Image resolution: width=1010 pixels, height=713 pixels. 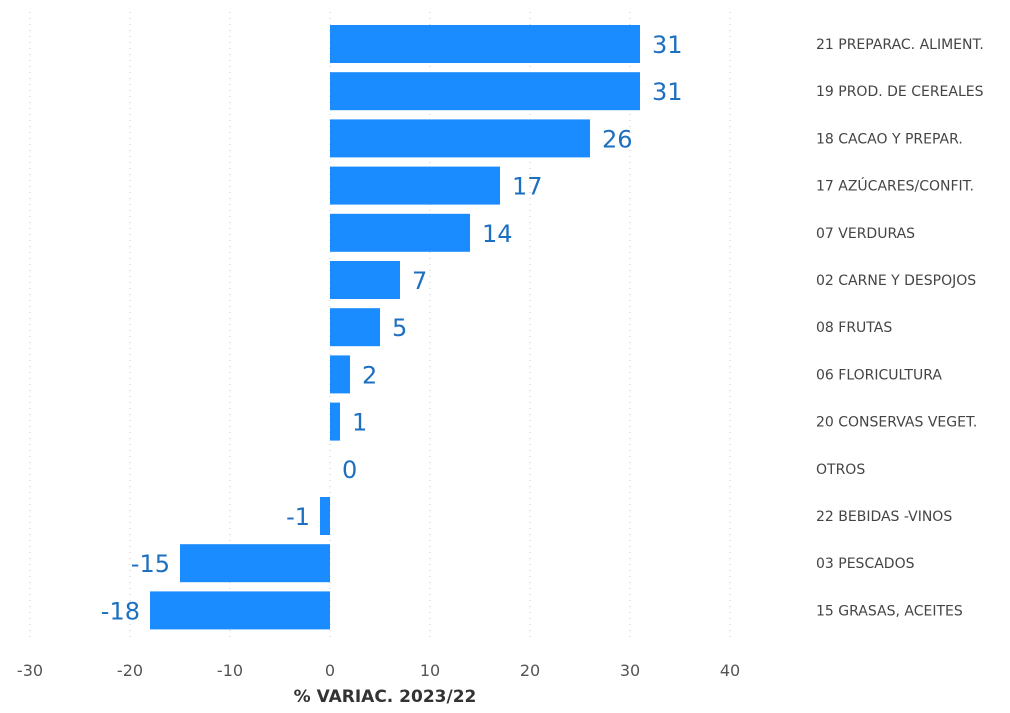 What do you see at coordinates (730, 670) in the screenshot?
I see `x-tick-label-7: 40` at bounding box center [730, 670].